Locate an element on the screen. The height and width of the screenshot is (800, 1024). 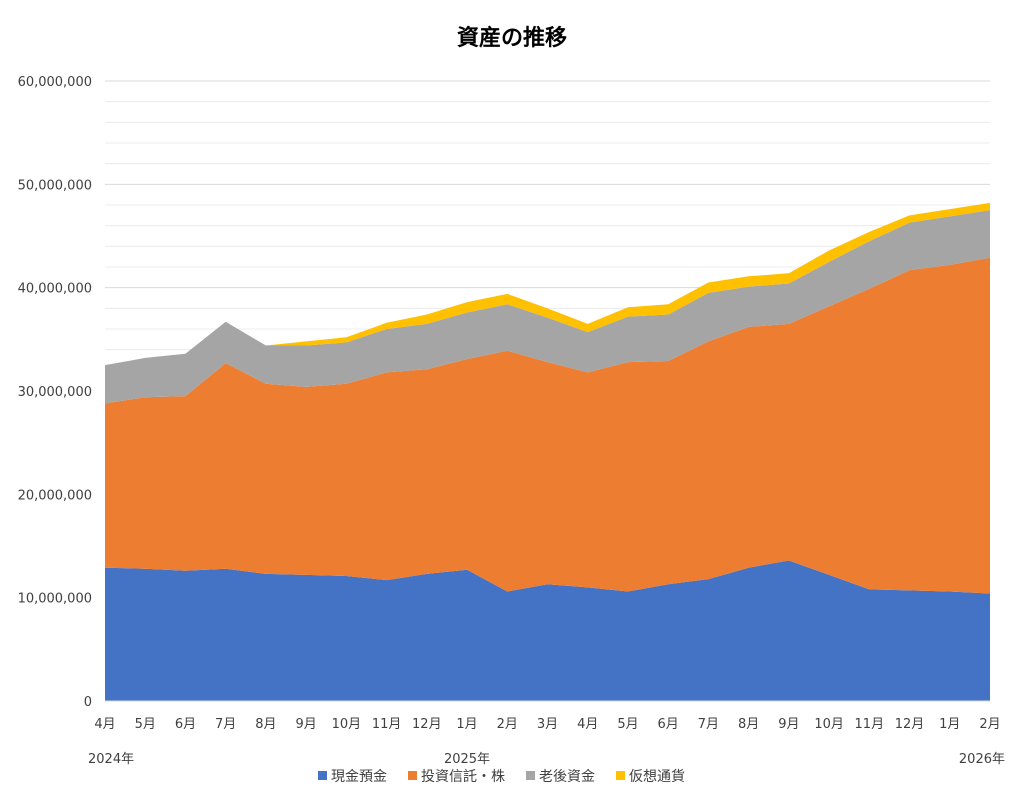
chart-title: 資産の推移 is located at coordinates (512, 38).